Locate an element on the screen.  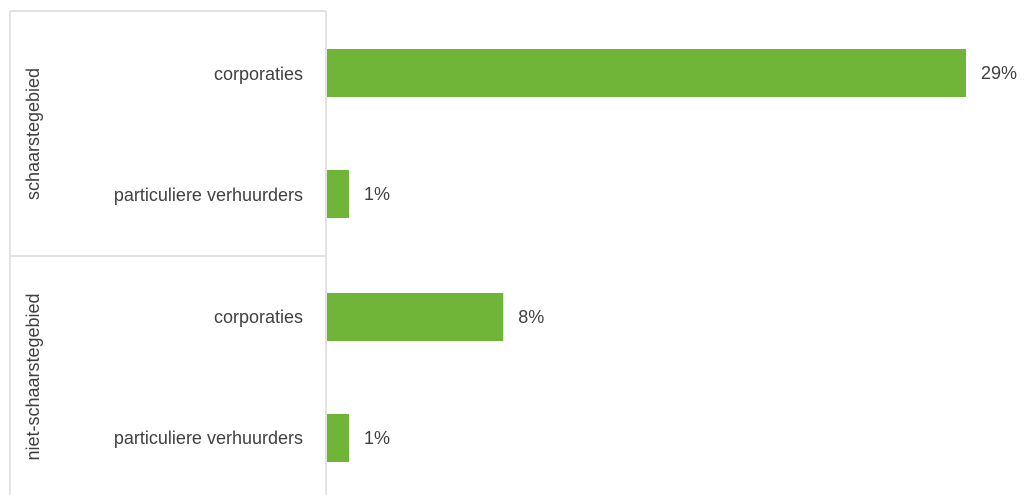
bar-schaarstegebied-particuliere-verhuurders is located at coordinates (338, 194).